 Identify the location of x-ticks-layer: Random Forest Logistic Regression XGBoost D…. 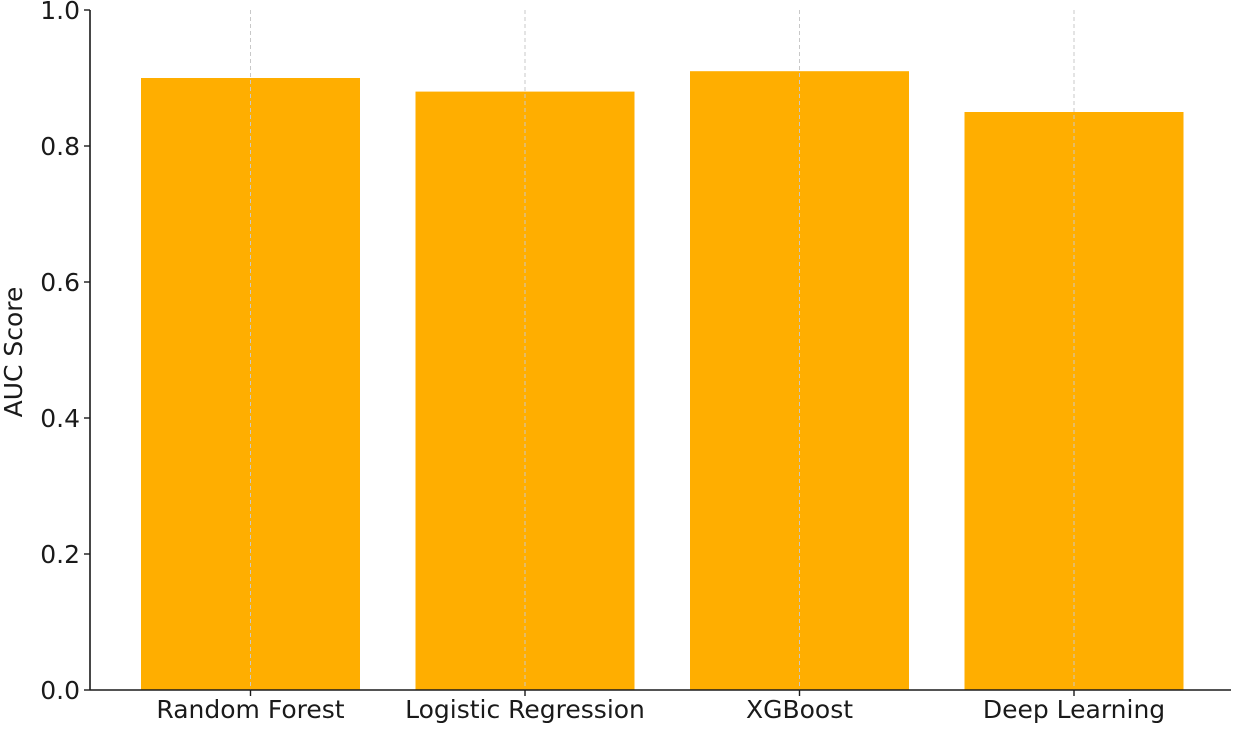
(660, 707).